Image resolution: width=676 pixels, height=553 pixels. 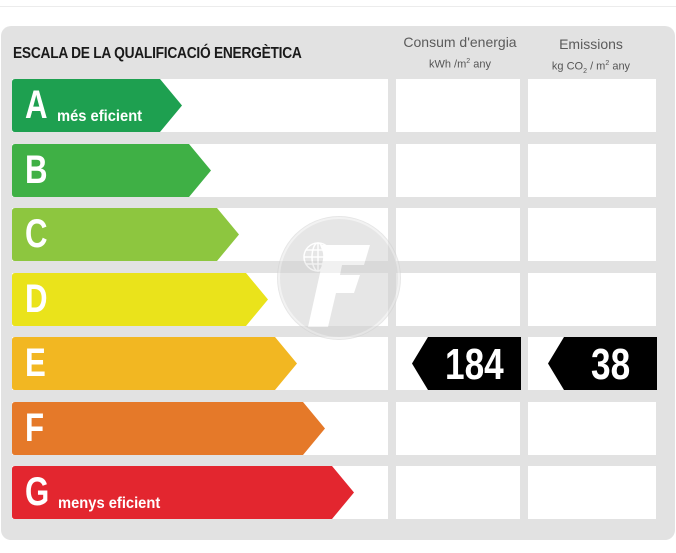 What do you see at coordinates (460, 42) in the screenshot?
I see `consumption-label: Consum d'energia` at bounding box center [460, 42].